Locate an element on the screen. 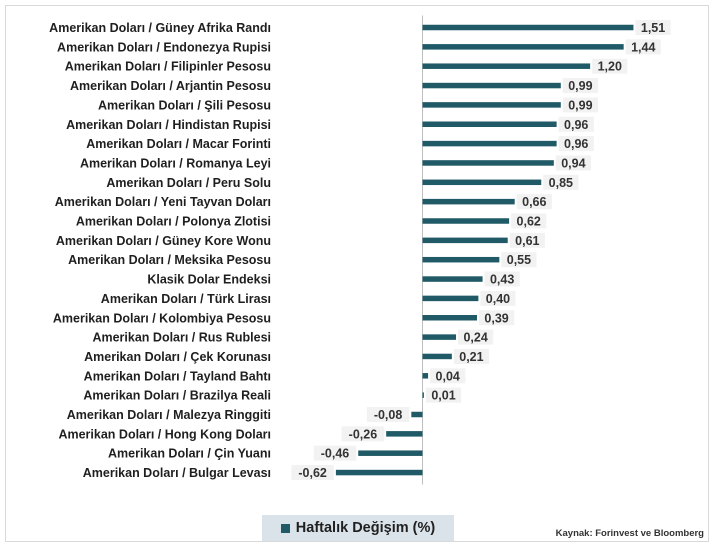 The height and width of the screenshot is (548, 716). category-label: Amerikan Doları / Romanya Leyi is located at coordinates (175, 163).